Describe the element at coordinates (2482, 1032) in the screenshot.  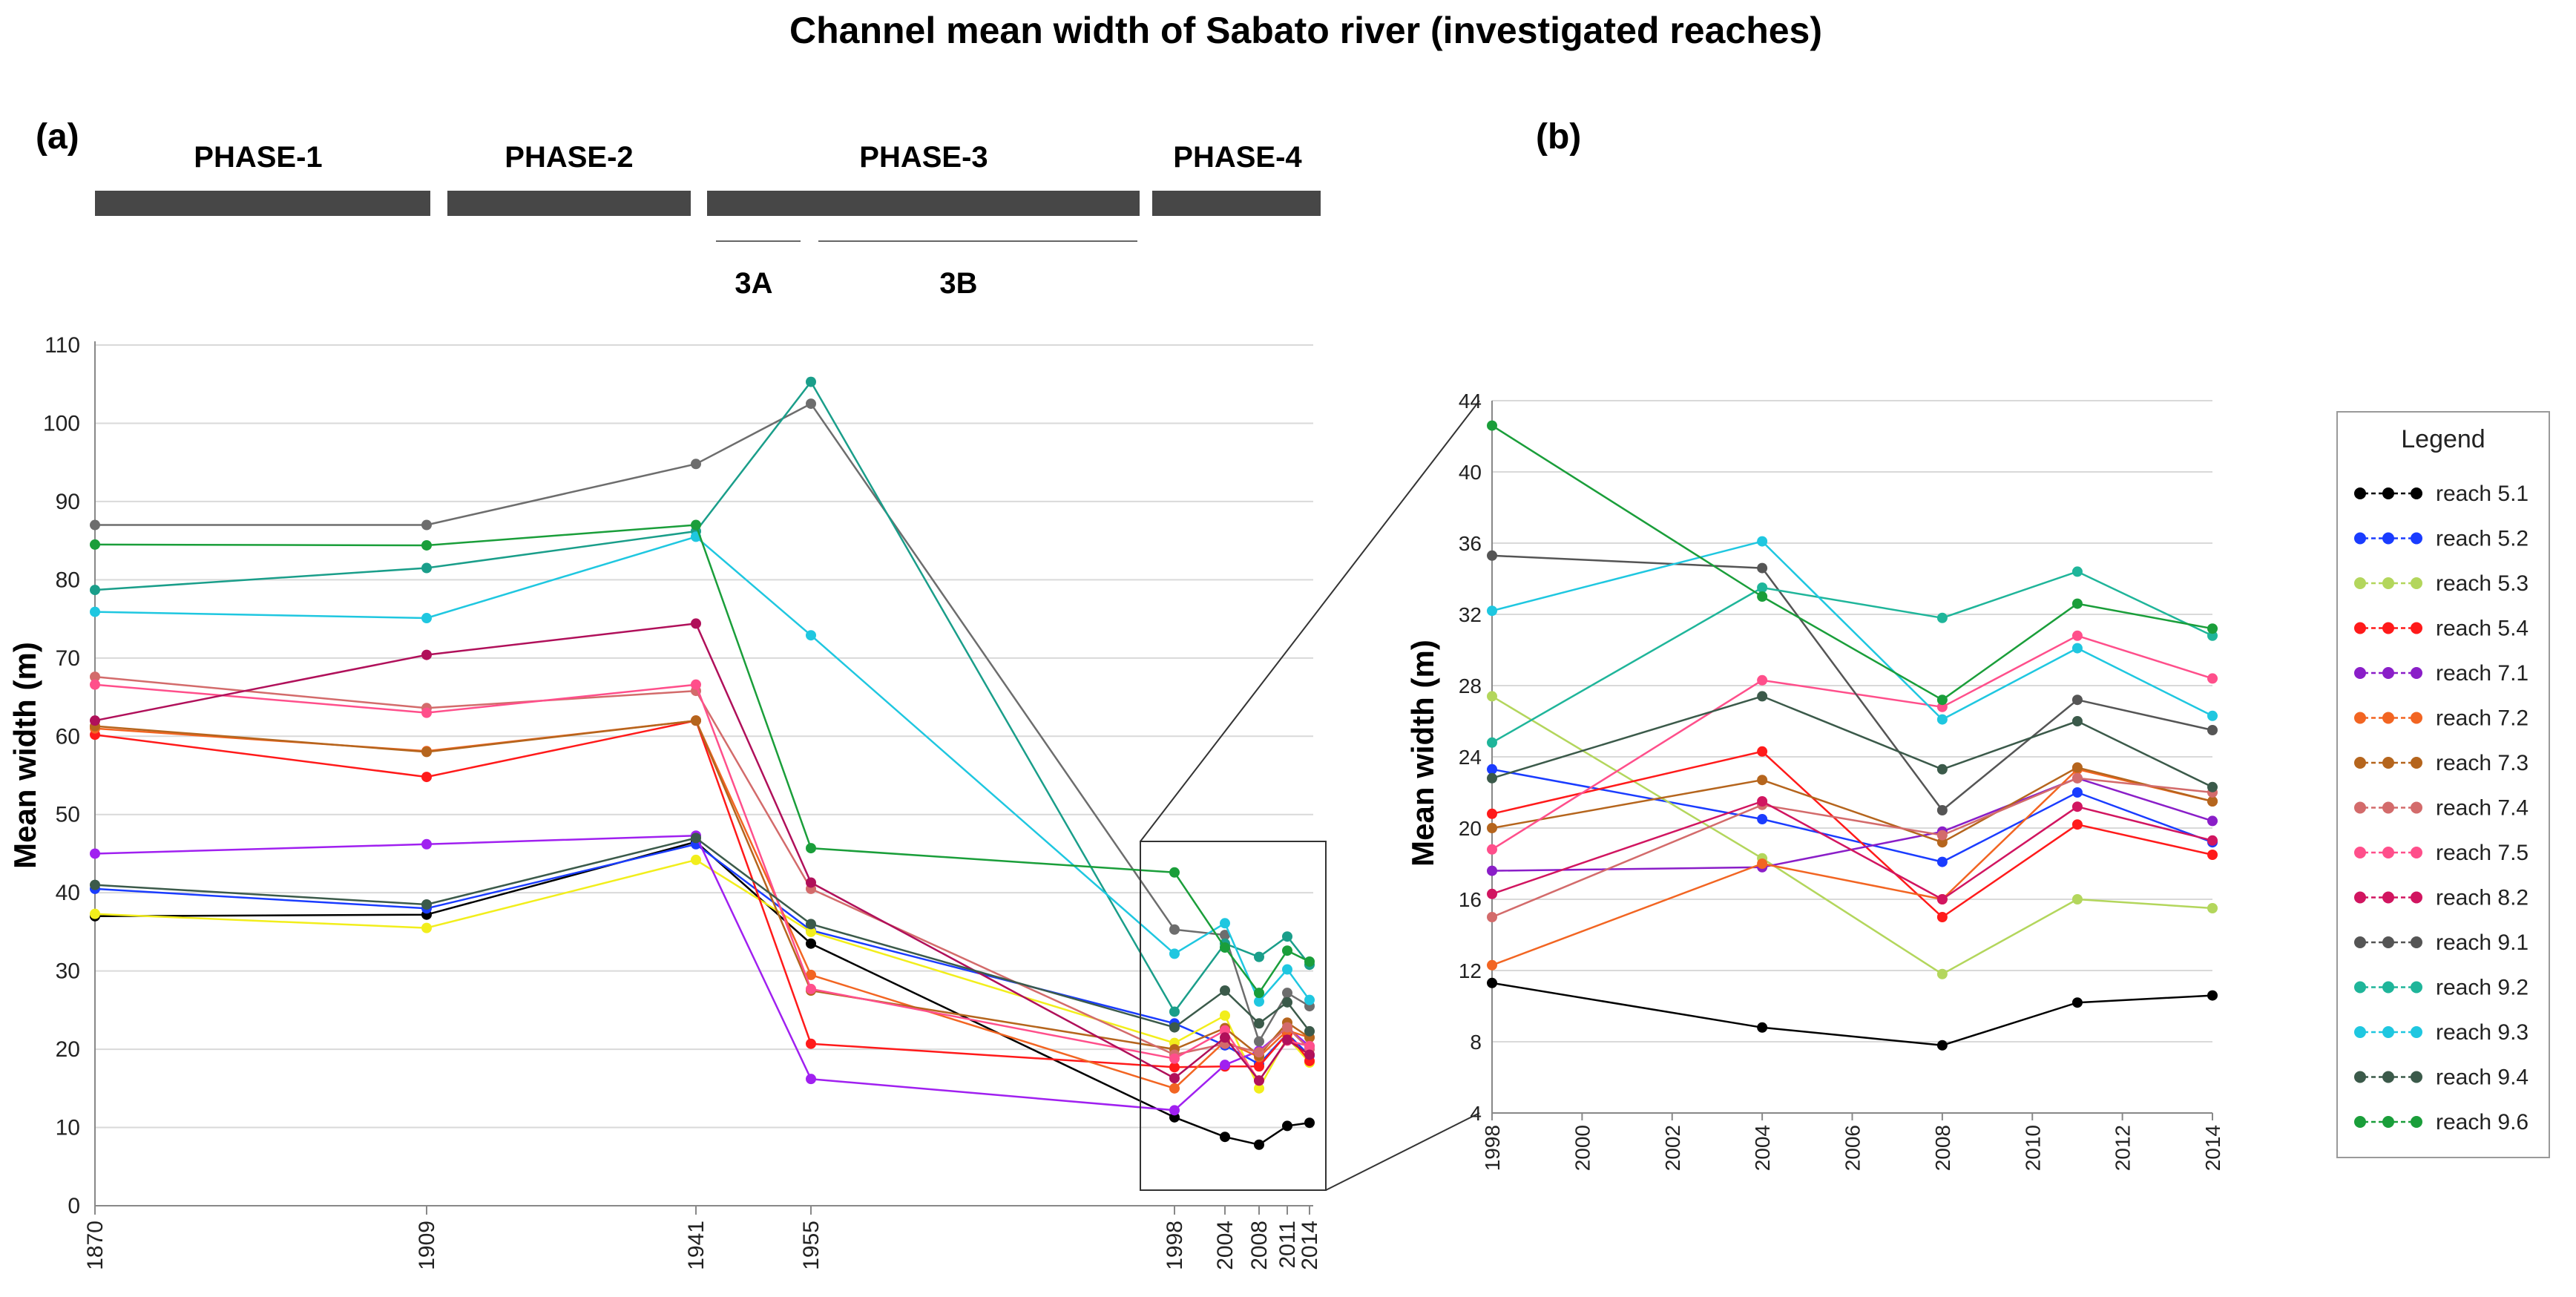
I see `legend-label: reach 9.3` at that location.